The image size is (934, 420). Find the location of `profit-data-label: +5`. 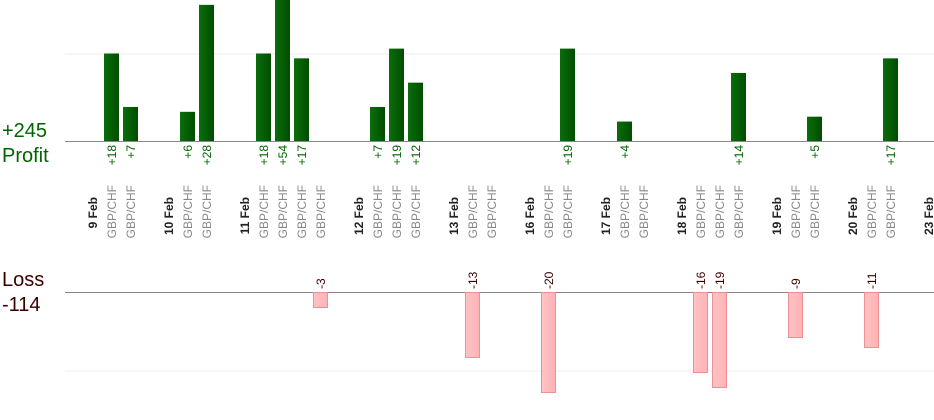

profit-data-label: +5 is located at coordinates (815, 152).